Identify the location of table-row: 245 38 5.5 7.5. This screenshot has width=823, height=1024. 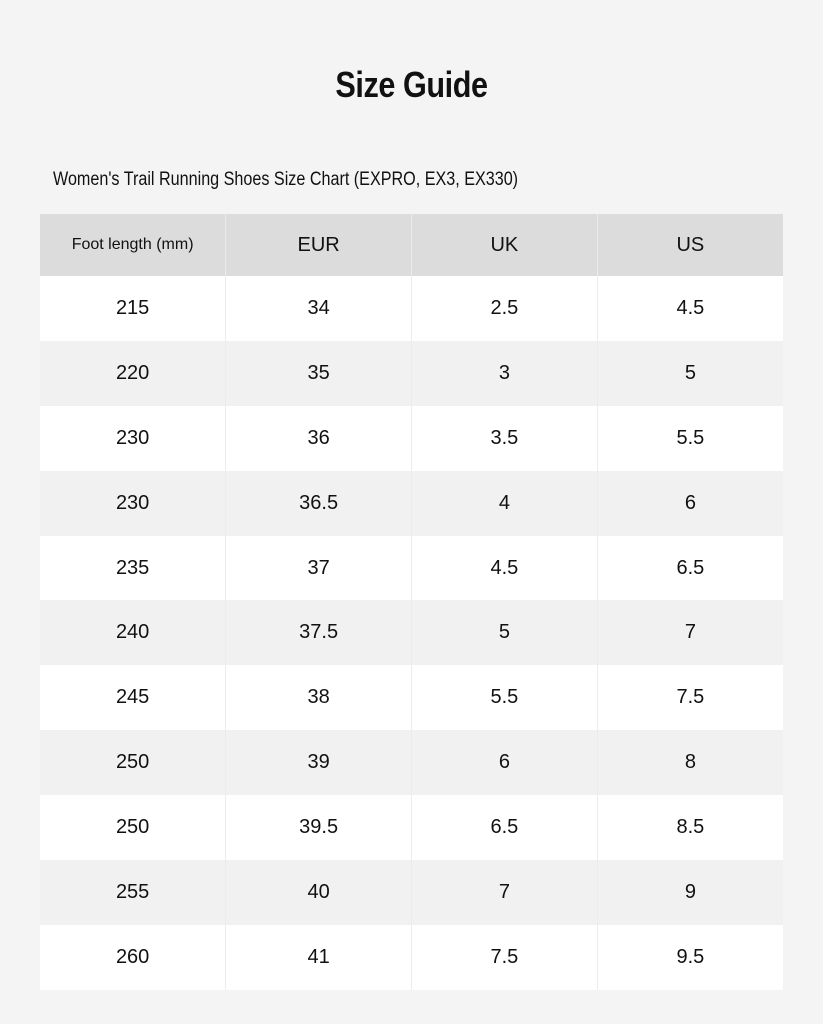
(411, 698).